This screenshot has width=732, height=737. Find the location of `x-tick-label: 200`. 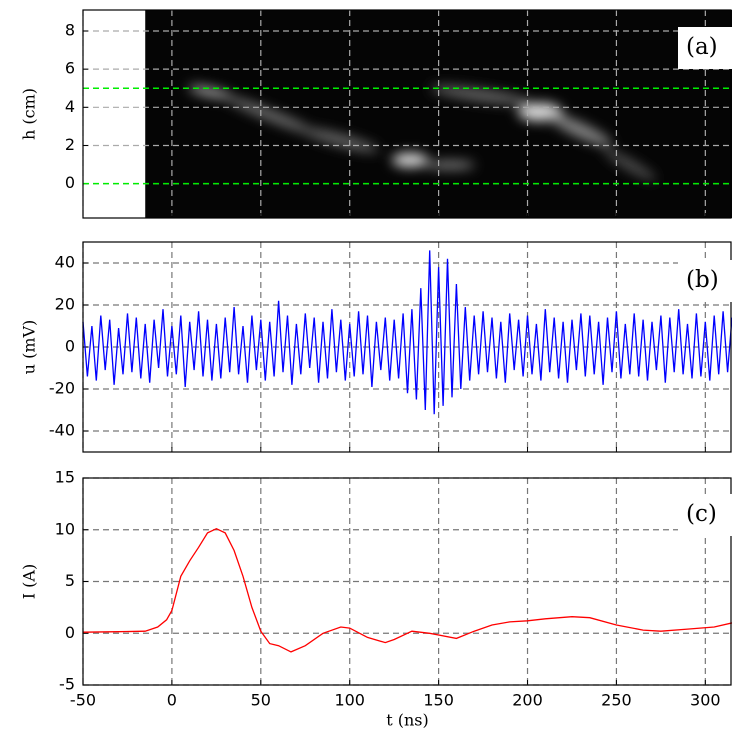

x-tick-label: 200 is located at coordinates (527, 700).